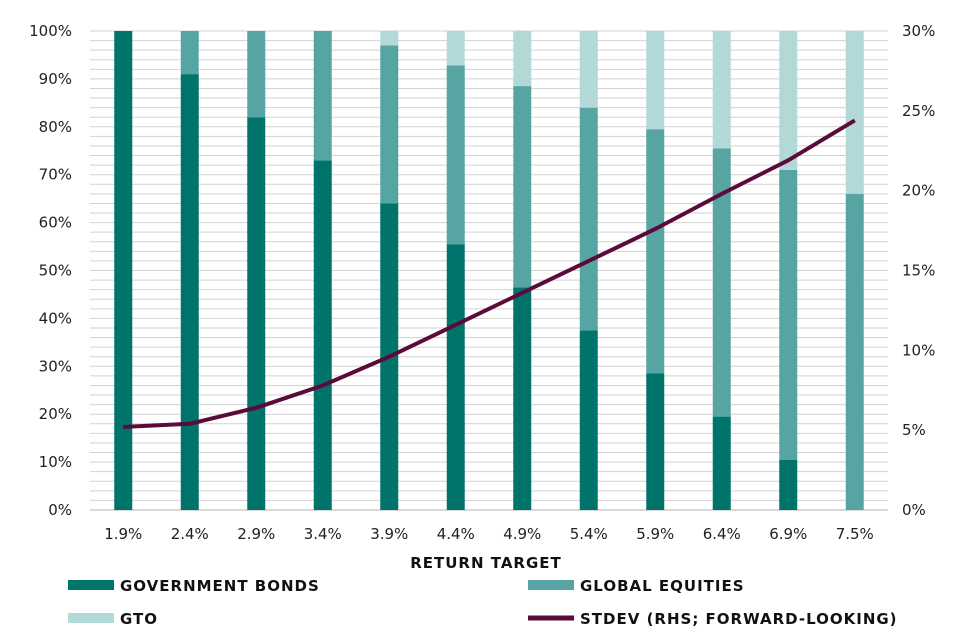 The height and width of the screenshot is (641, 955). Describe the element at coordinates (55, 223) in the screenshot. I see `left-axis-tick-label: 60%` at that location.